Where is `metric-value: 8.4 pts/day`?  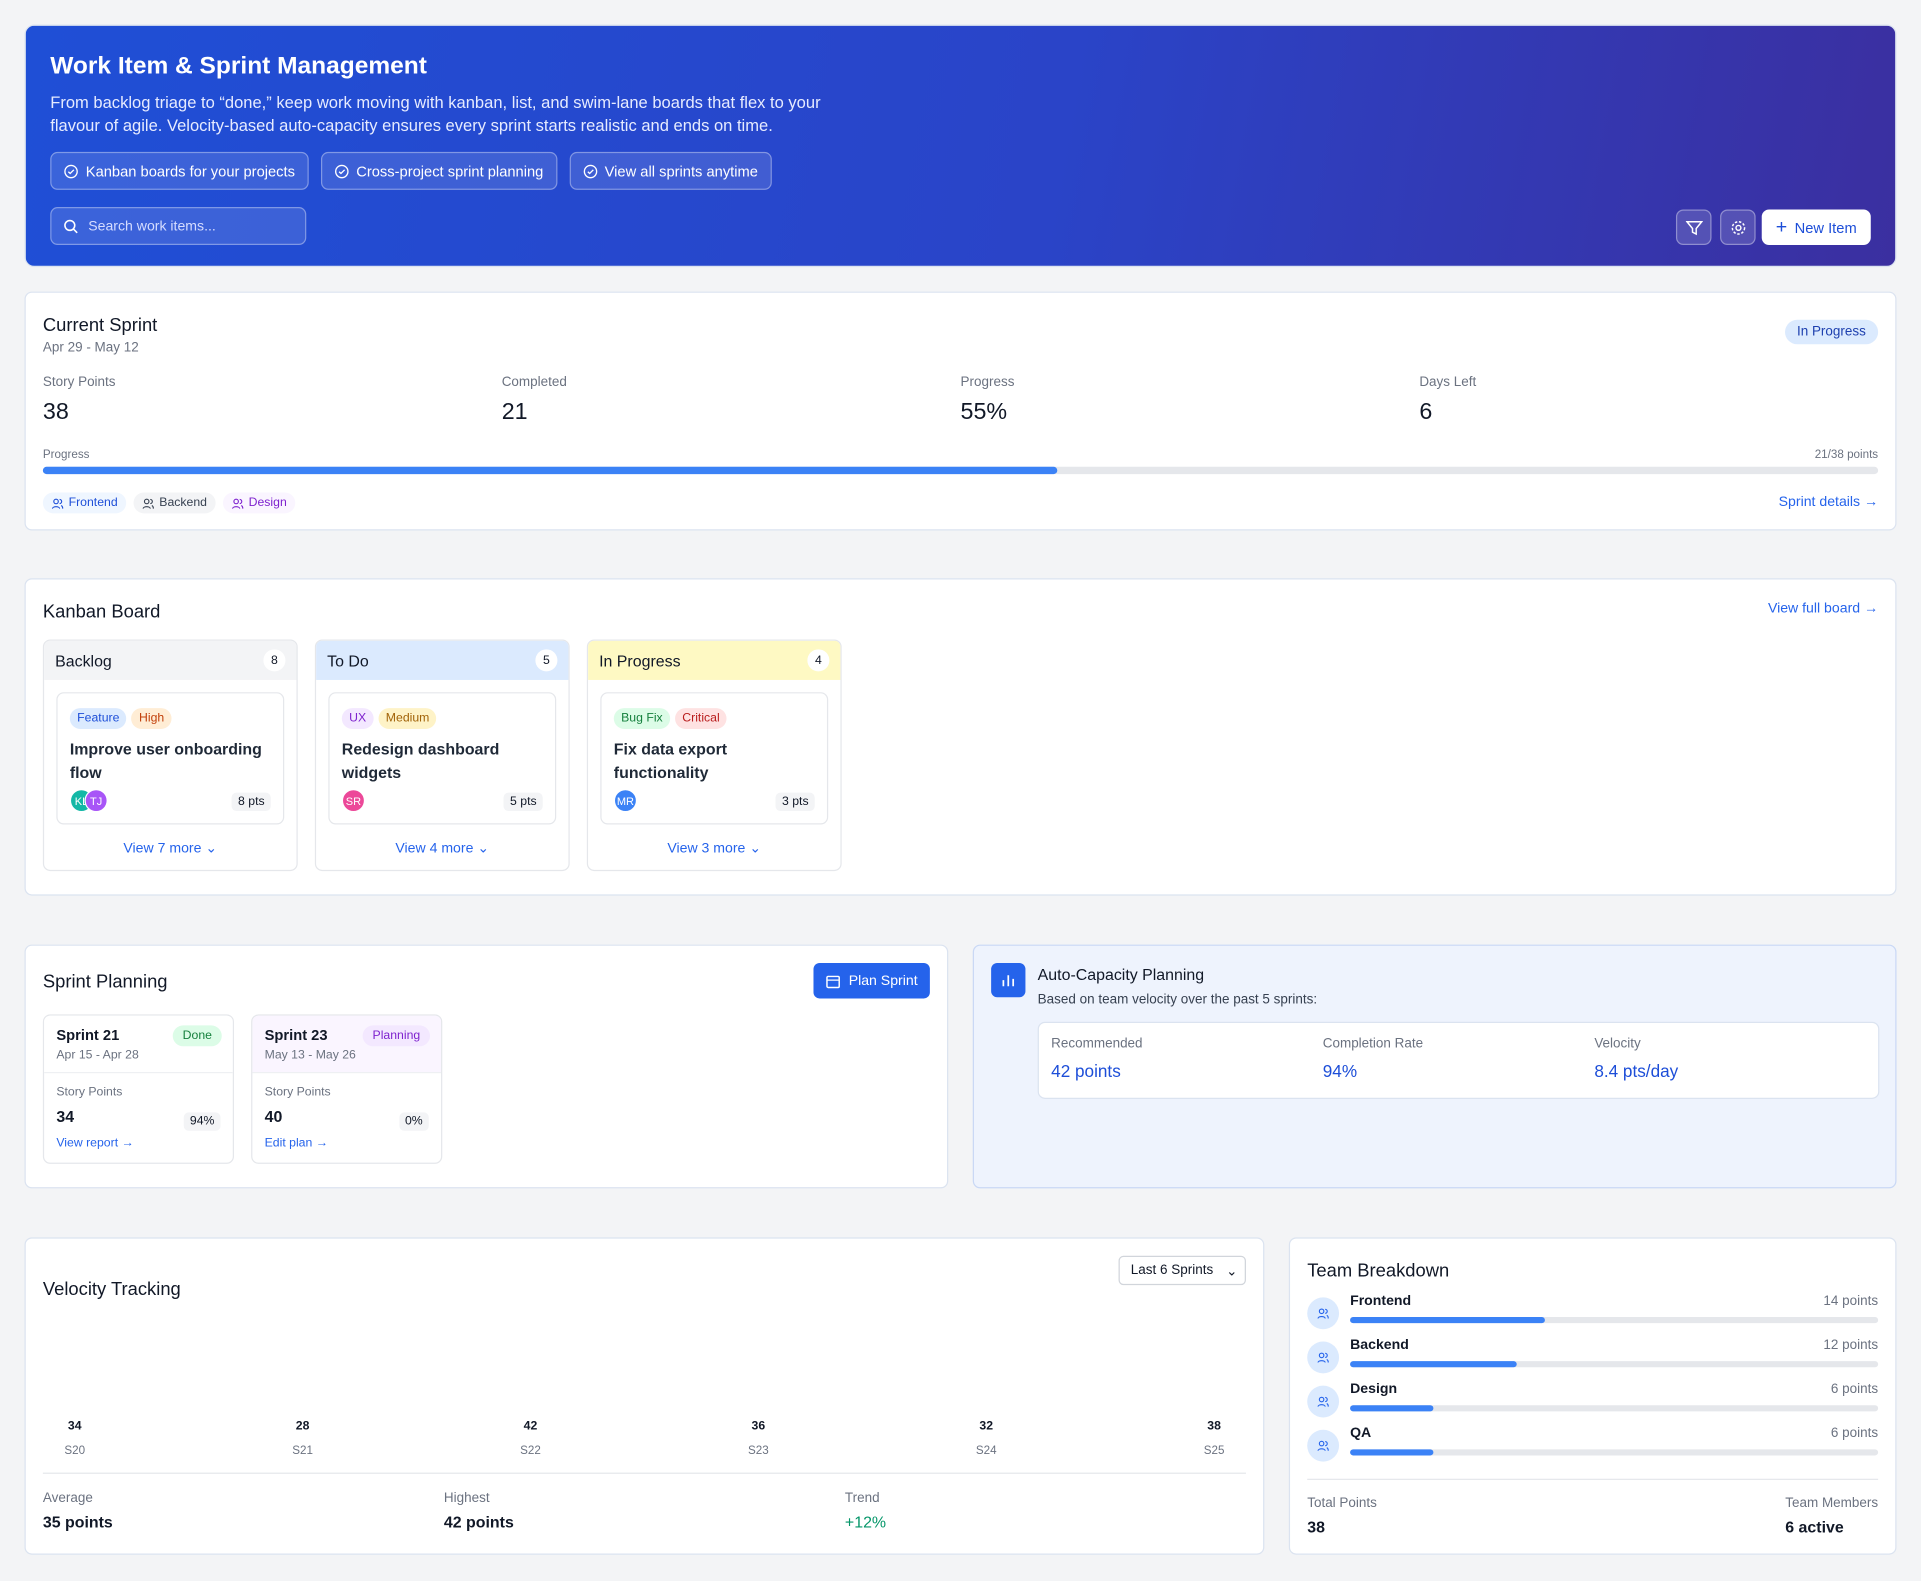
metric-value: 8.4 pts/day is located at coordinates (1636, 1070).